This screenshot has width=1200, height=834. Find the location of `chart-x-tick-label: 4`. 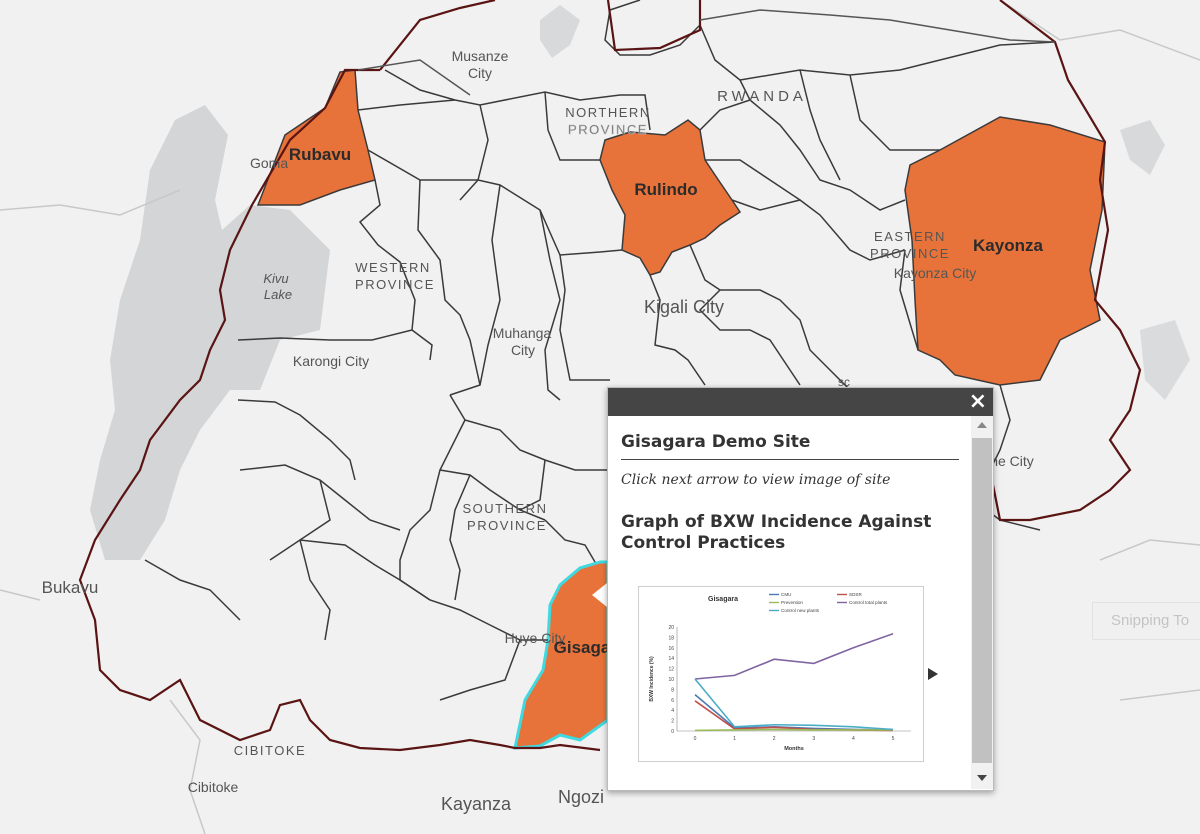

chart-x-tick-label: 4 is located at coordinates (853, 739).